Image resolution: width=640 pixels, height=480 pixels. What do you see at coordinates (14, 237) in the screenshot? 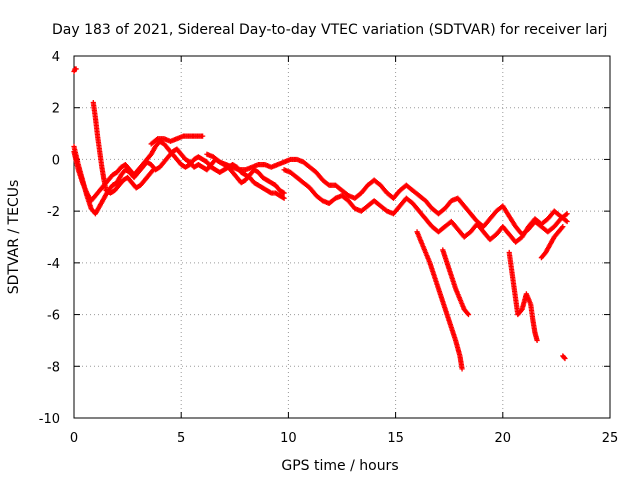
I see `y-axis-label: SDTVAR / TECUs` at bounding box center [14, 237].